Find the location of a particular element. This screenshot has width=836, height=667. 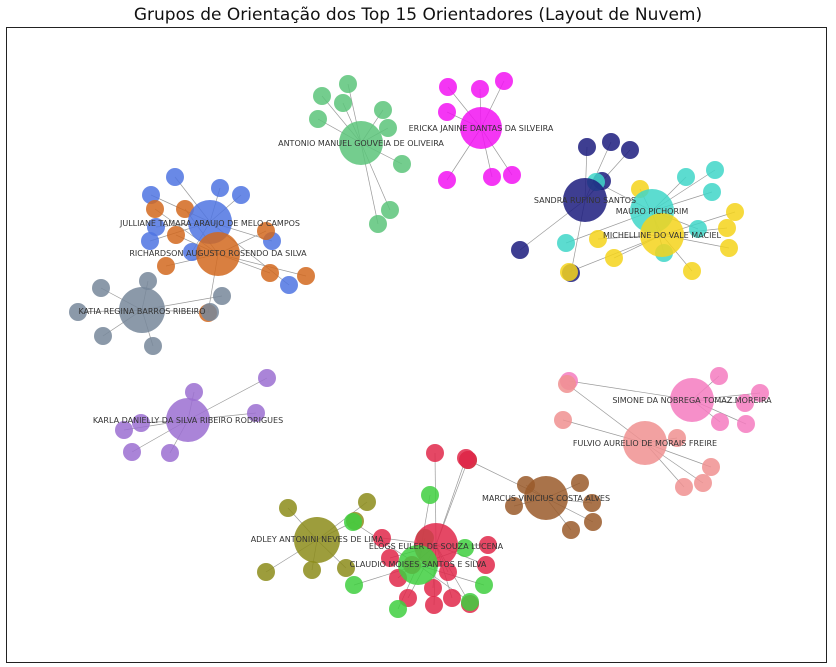

supervisor-node-marcus-vinicius-costa-alves is located at coordinates (546, 498).